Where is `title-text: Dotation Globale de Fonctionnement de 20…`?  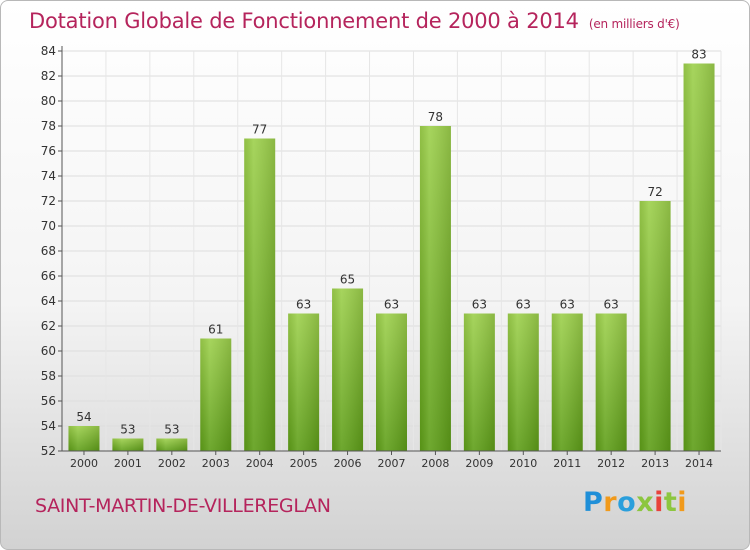
title-text: Dotation Globale de Fonctionnement de 20… is located at coordinates (304, 21).